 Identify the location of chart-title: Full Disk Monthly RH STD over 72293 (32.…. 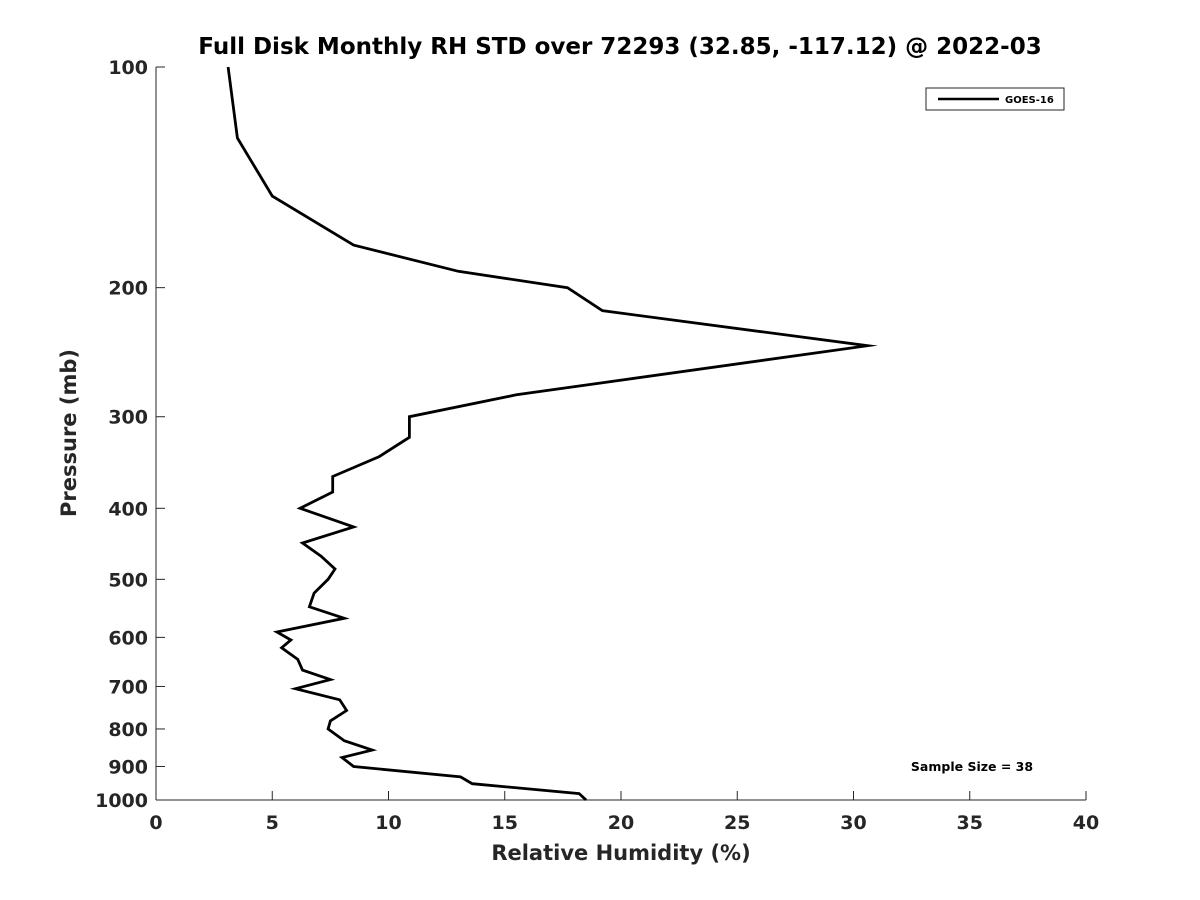
(620, 47).